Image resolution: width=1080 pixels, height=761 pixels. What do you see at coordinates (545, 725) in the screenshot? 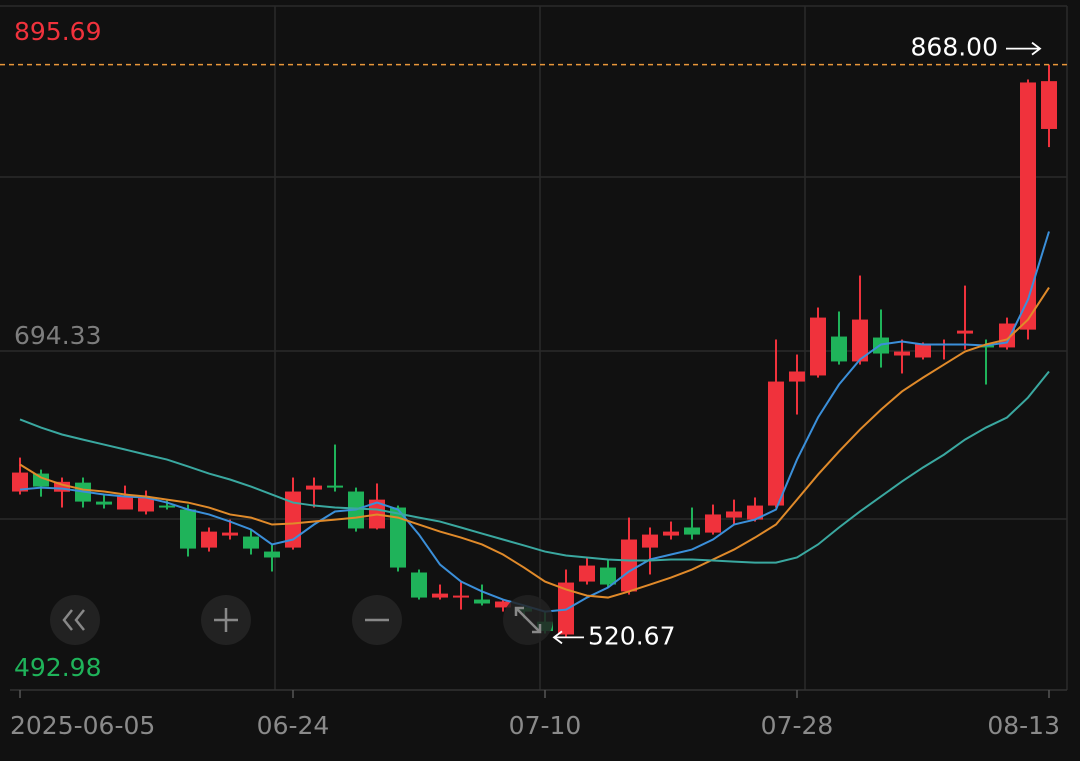
I see `x-tick-label: 07-10` at bounding box center [545, 725].